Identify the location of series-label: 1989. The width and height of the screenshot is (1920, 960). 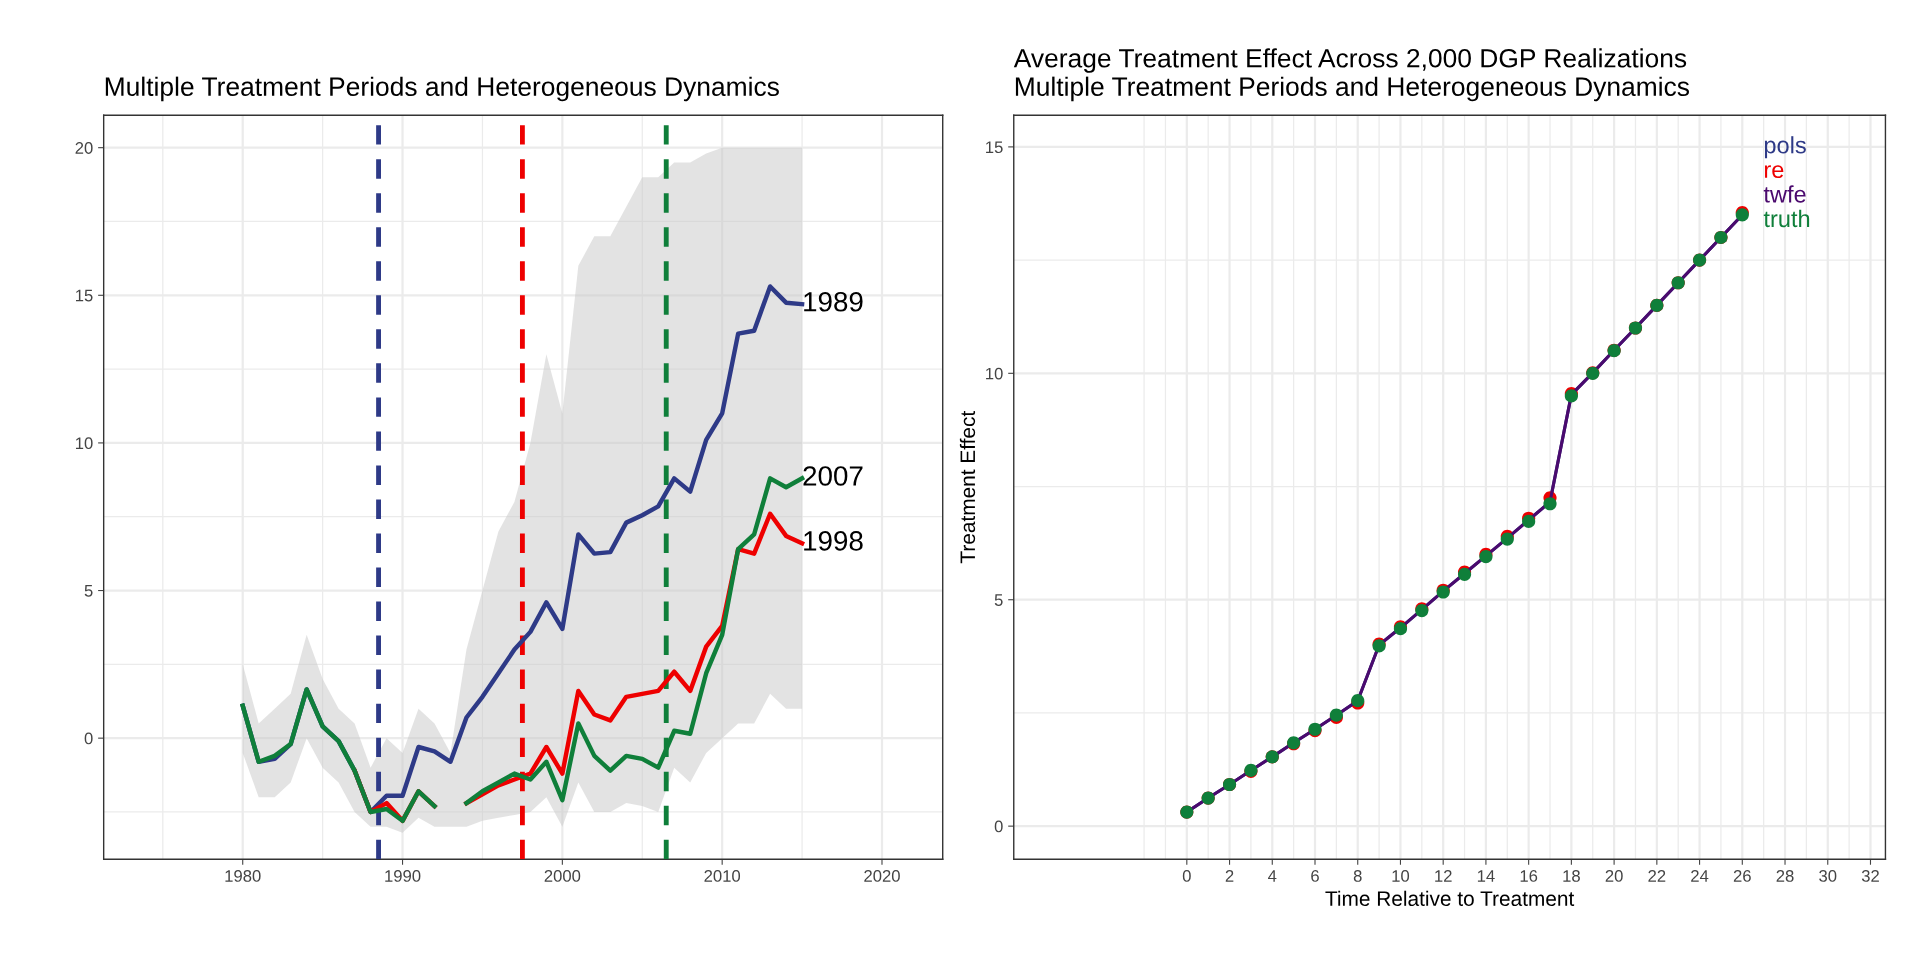
(833, 301).